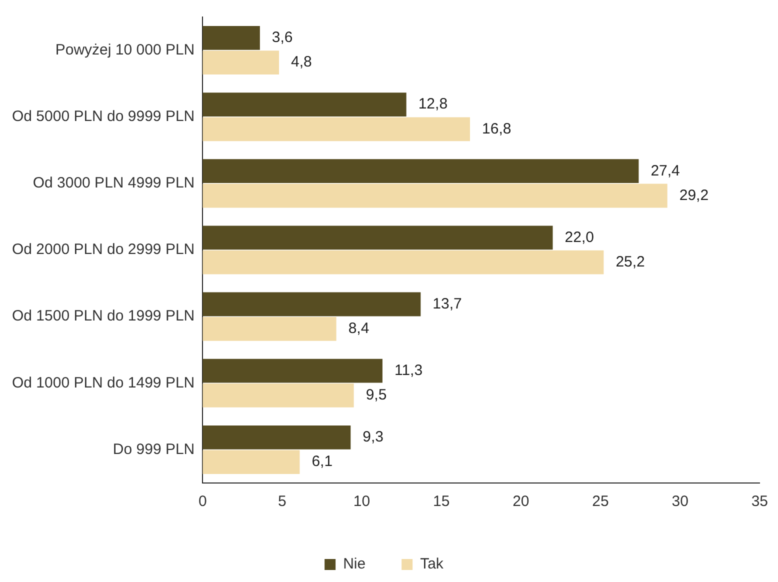 This screenshot has height=582, width=778. I want to click on x-tick-label: 35, so click(759, 501).